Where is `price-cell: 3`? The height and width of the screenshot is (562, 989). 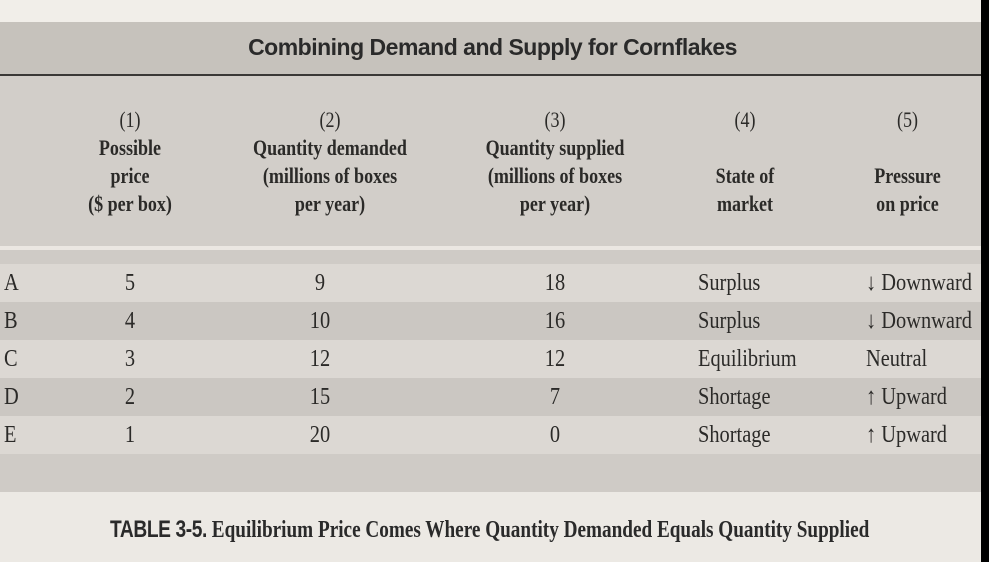
price-cell: 3 is located at coordinates (130, 359).